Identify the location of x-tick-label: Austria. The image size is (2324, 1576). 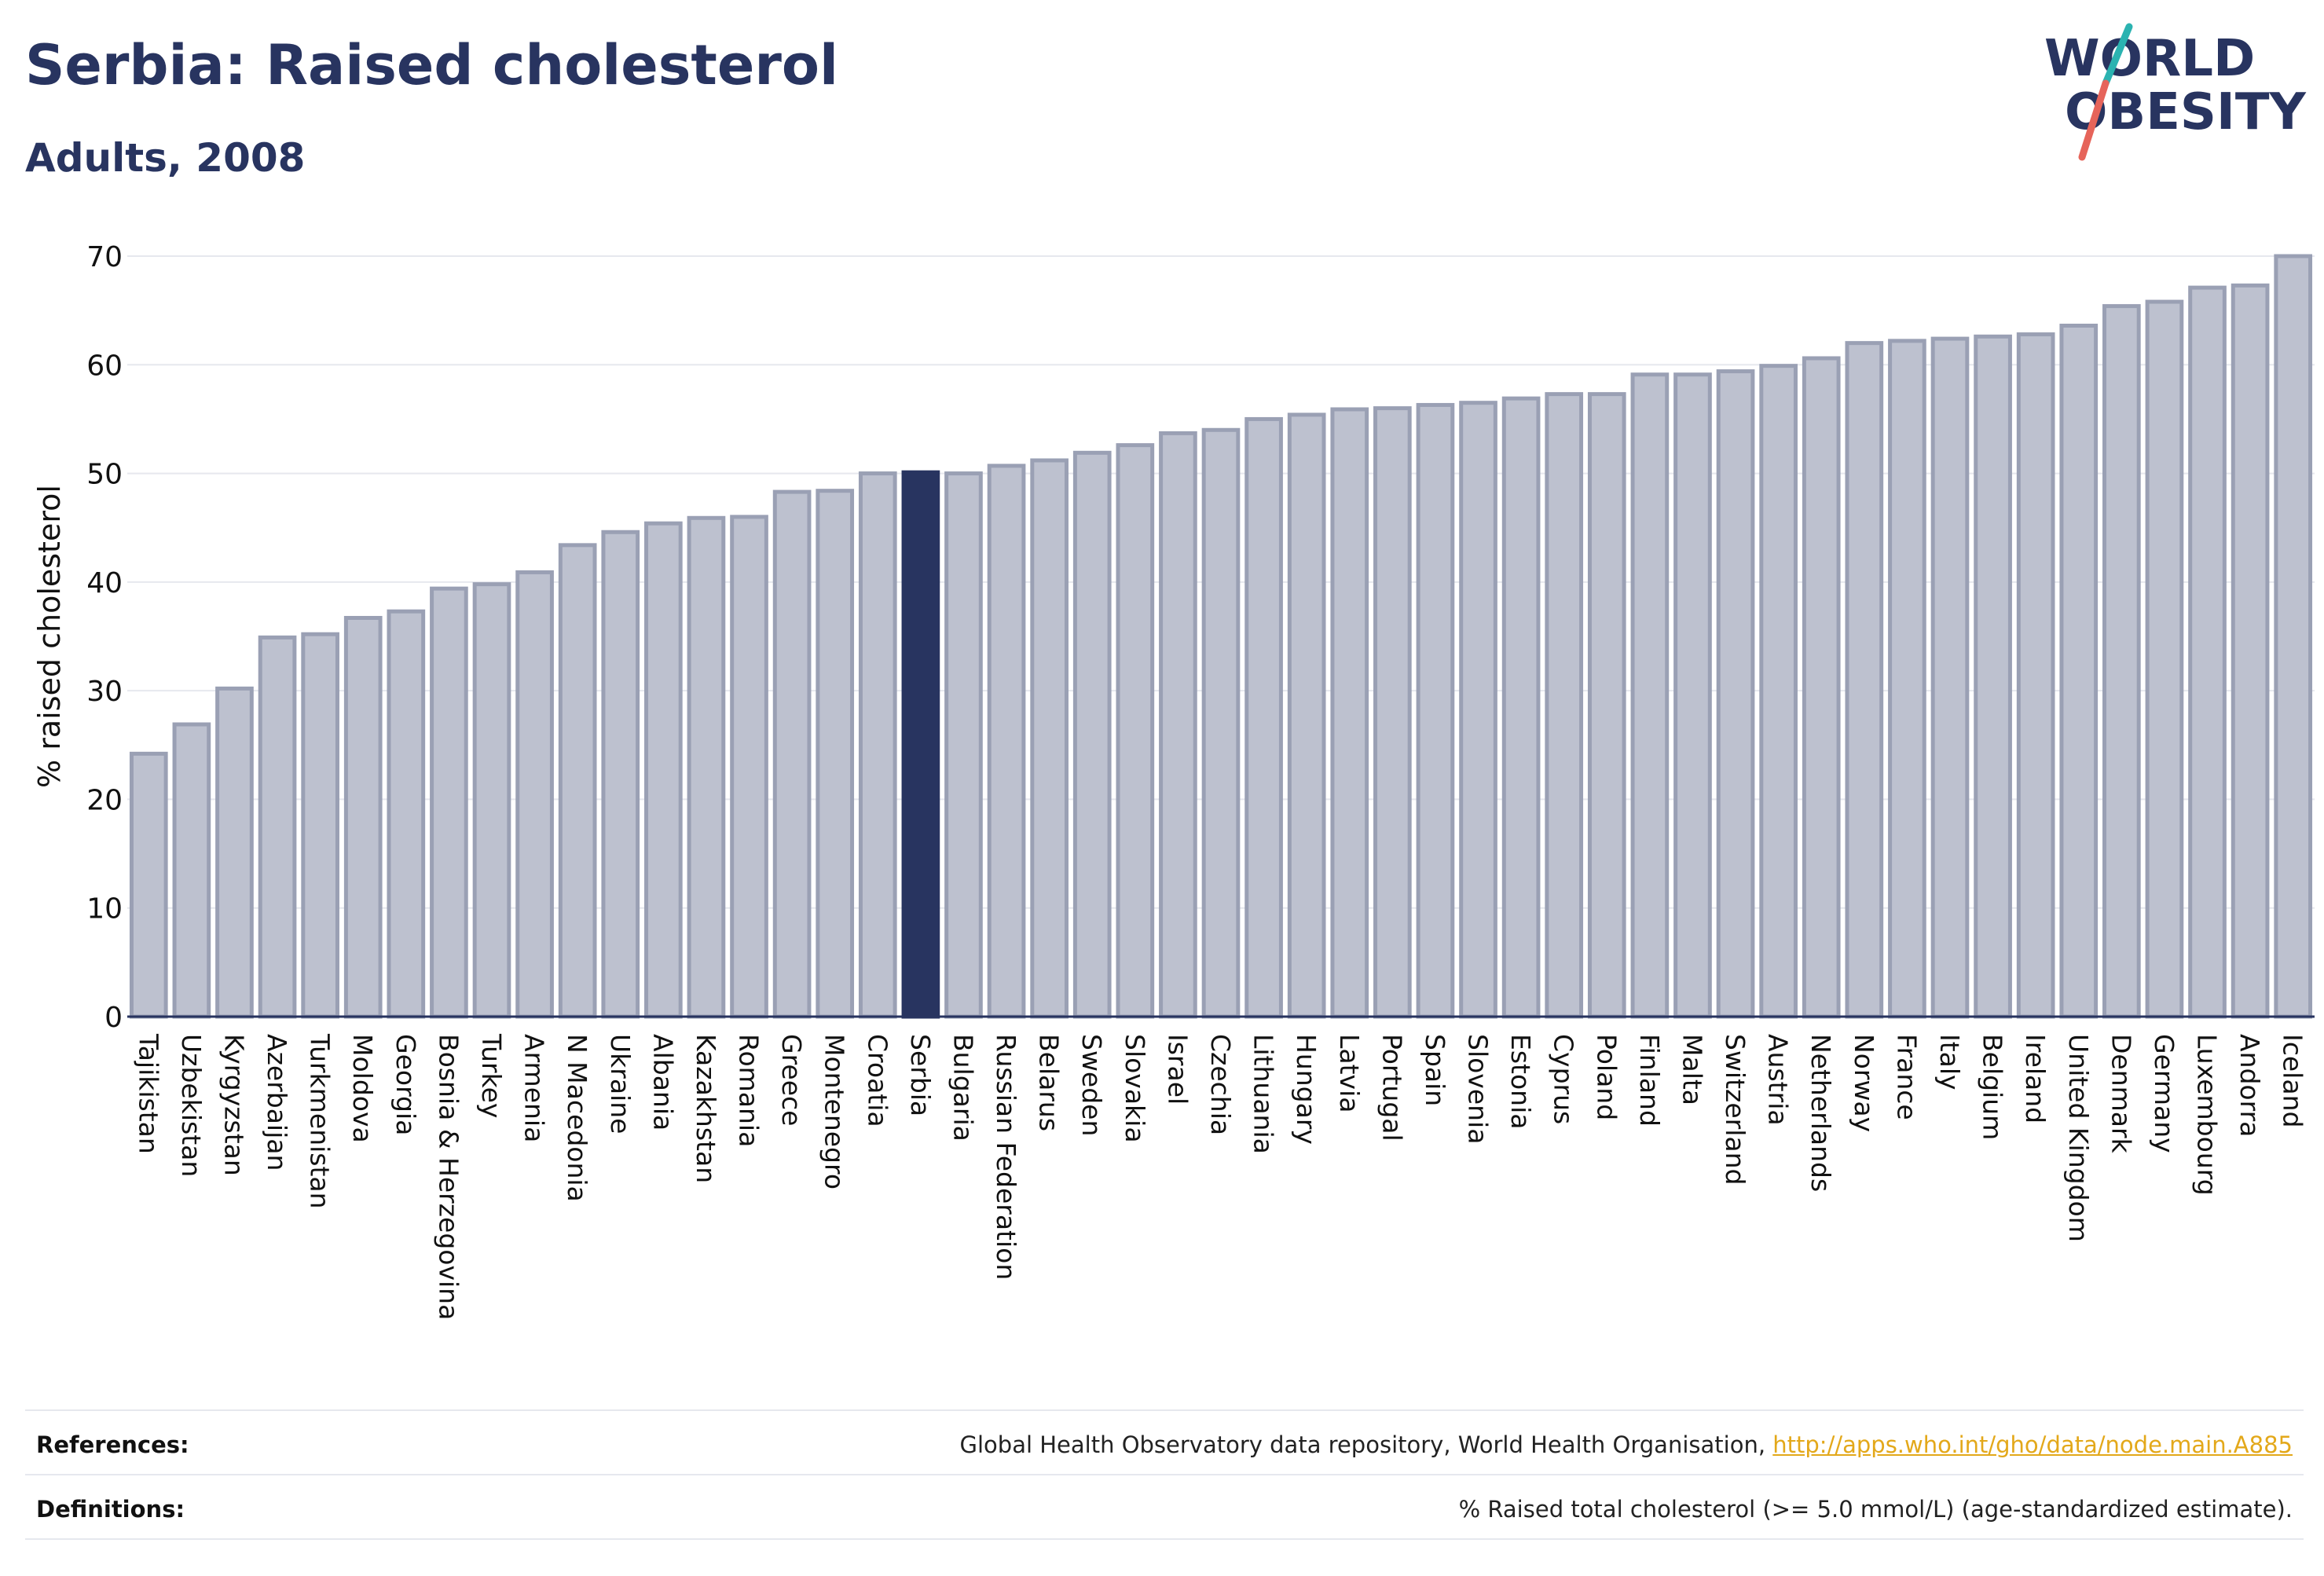
(1778, 1080).